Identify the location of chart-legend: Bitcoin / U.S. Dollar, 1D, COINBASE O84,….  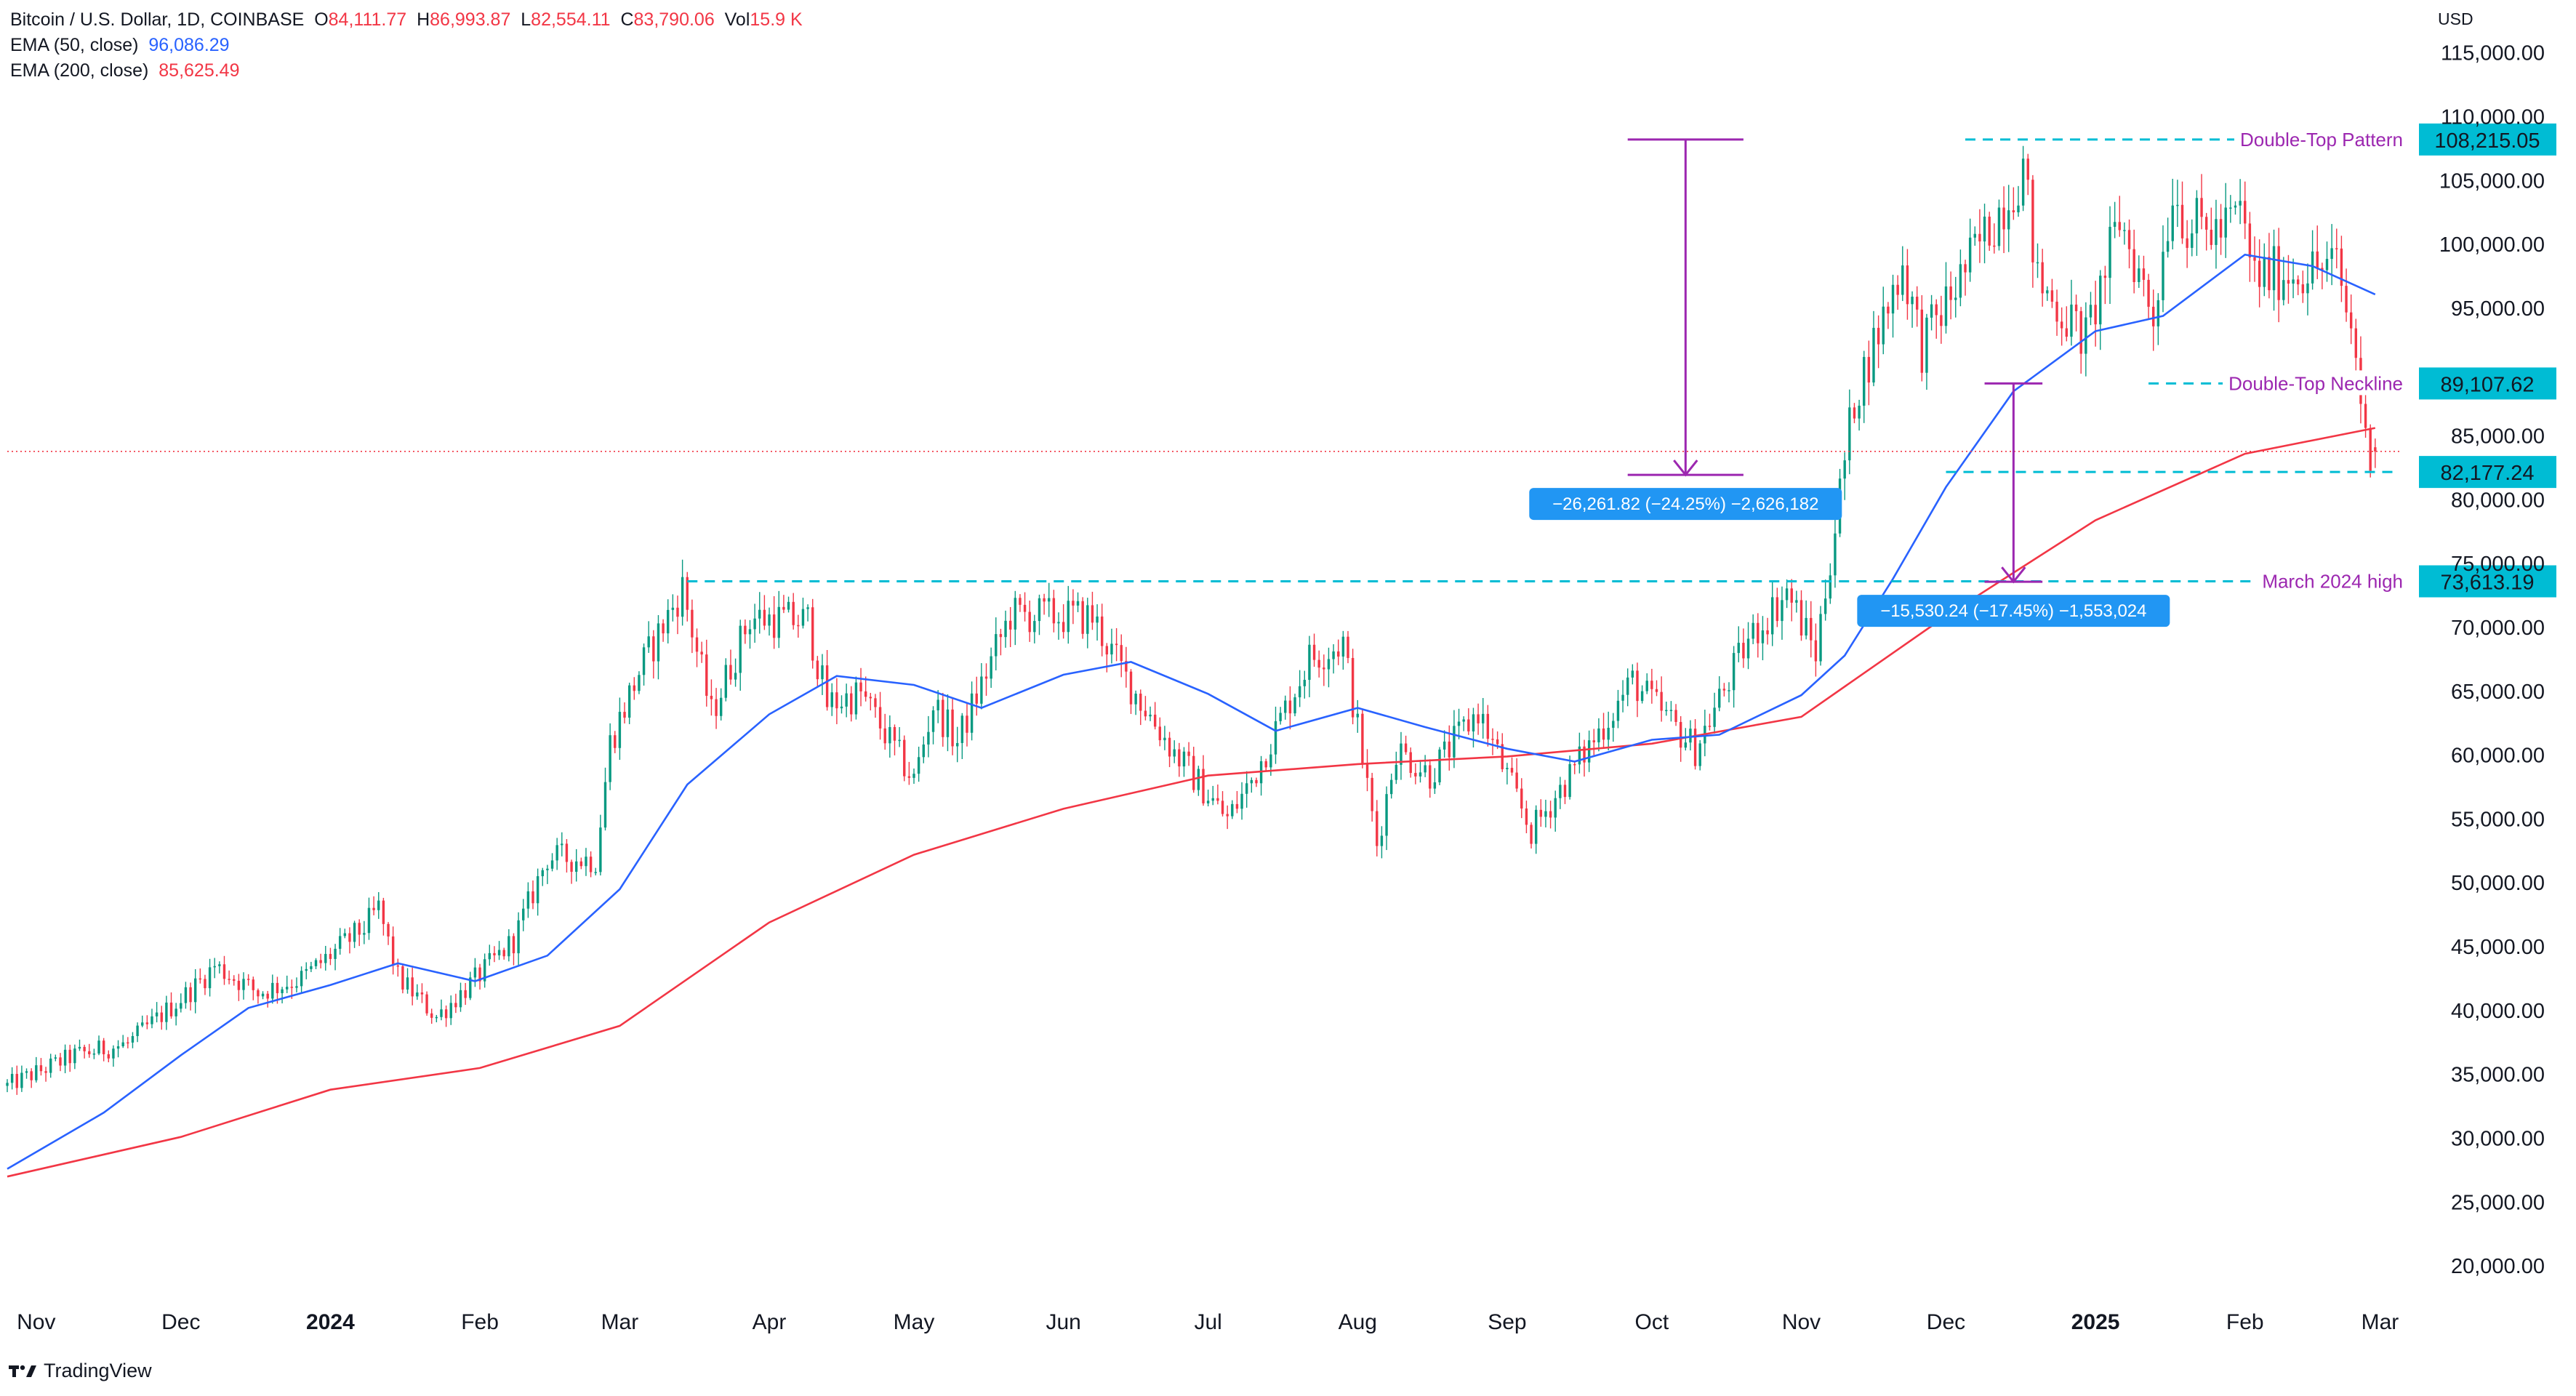
(406, 45).